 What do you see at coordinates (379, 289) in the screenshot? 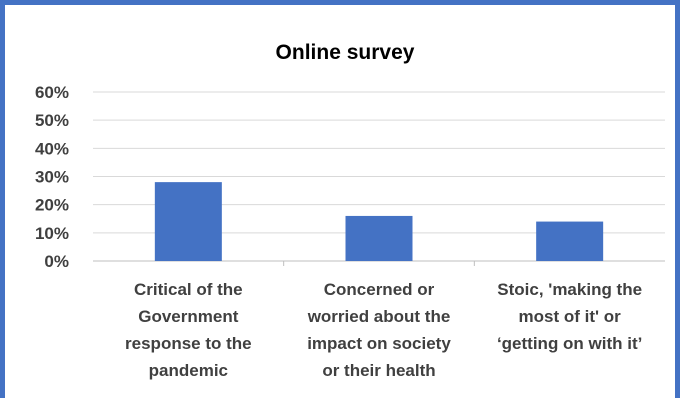
I see `x-category-line: Concerned or` at bounding box center [379, 289].